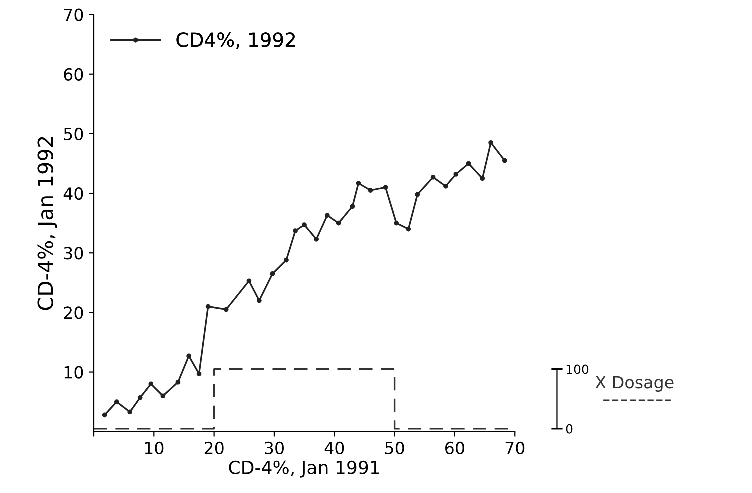  Describe the element at coordinates (154, 448) in the screenshot. I see `x-tick-label: 10` at that location.